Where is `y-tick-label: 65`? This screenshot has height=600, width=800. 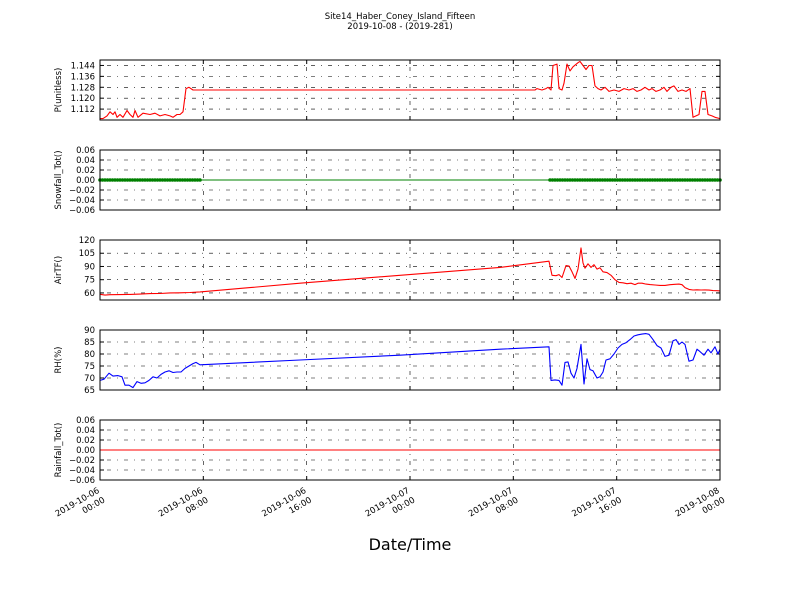 y-tick-label: 65 is located at coordinates (89, 391).